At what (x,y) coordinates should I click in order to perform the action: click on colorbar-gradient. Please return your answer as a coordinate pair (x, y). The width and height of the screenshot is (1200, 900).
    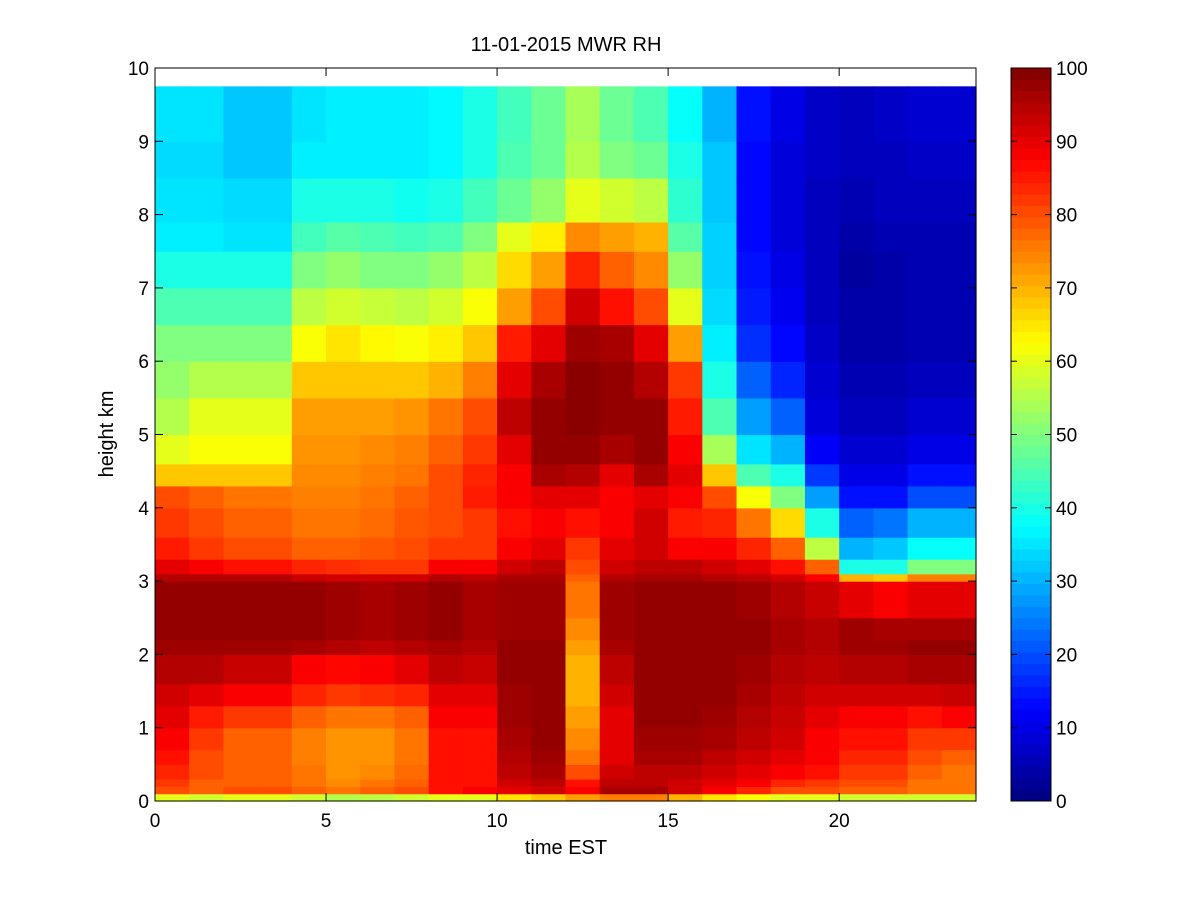
    Looking at the image, I should click on (1031, 435).